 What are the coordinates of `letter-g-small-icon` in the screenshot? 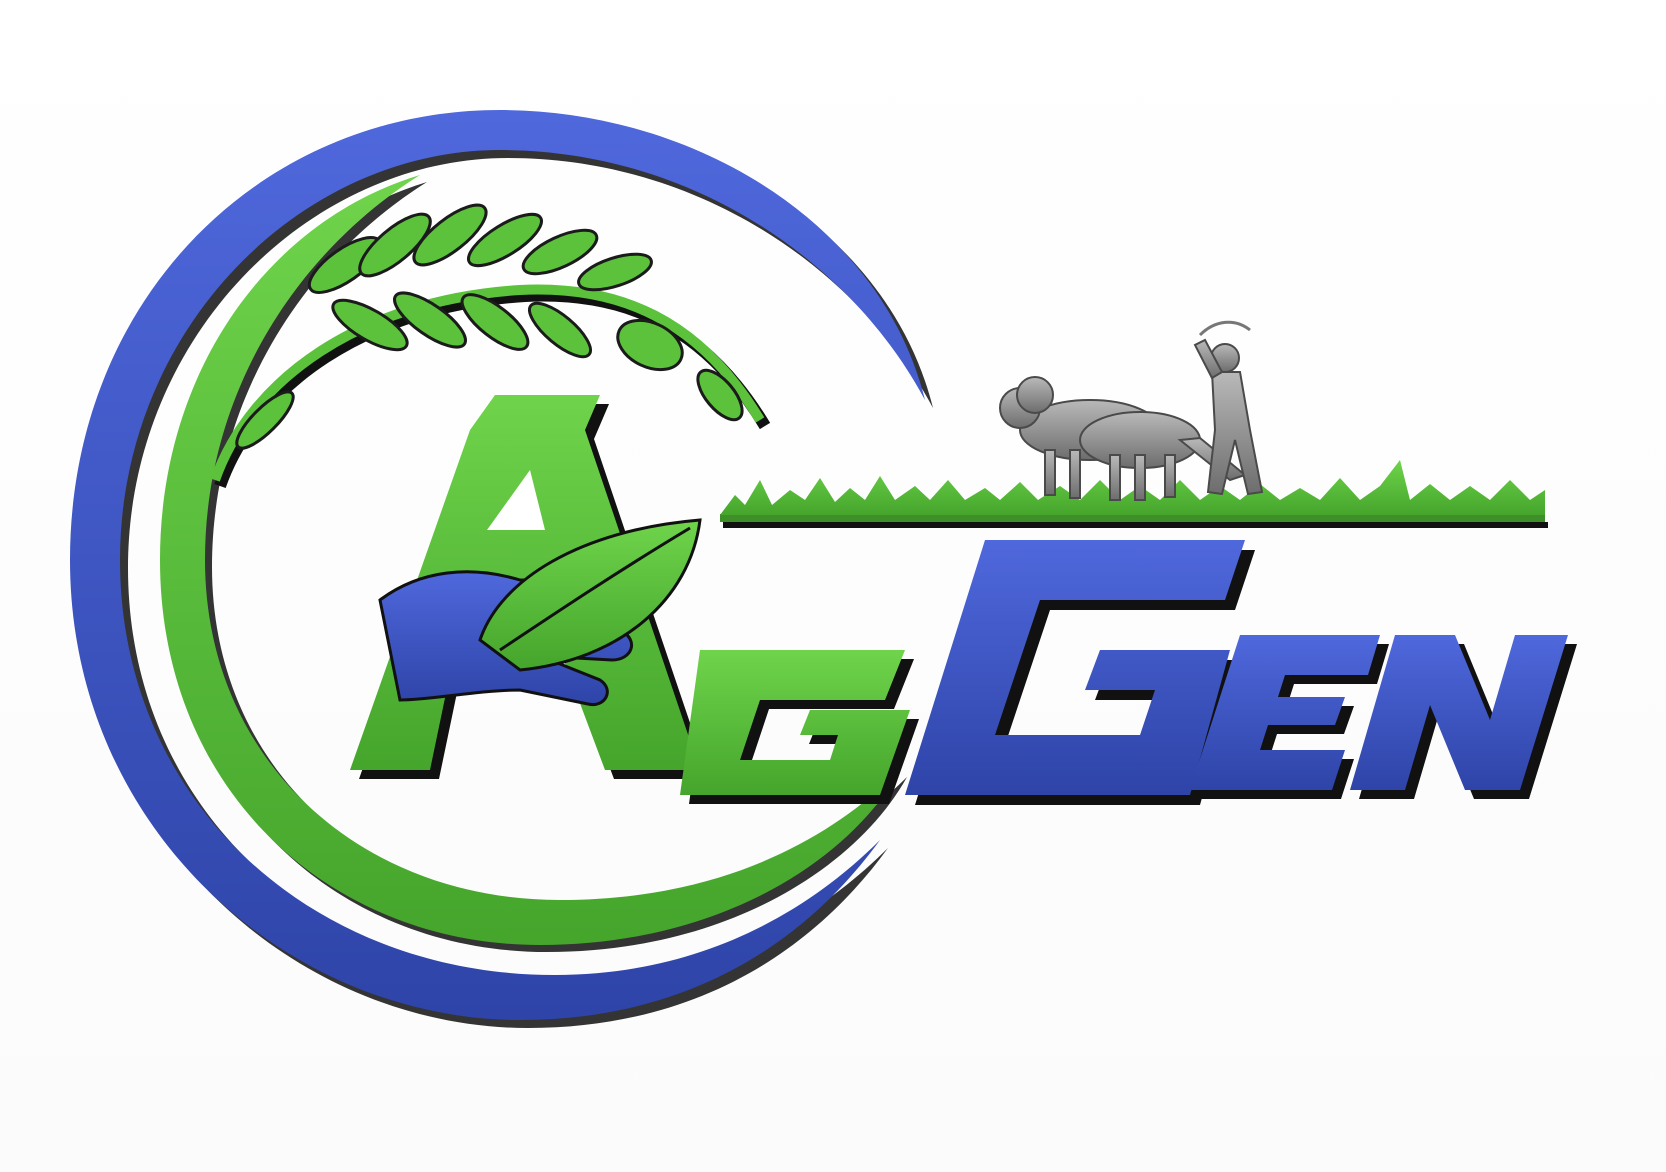 It's located at (799, 727).